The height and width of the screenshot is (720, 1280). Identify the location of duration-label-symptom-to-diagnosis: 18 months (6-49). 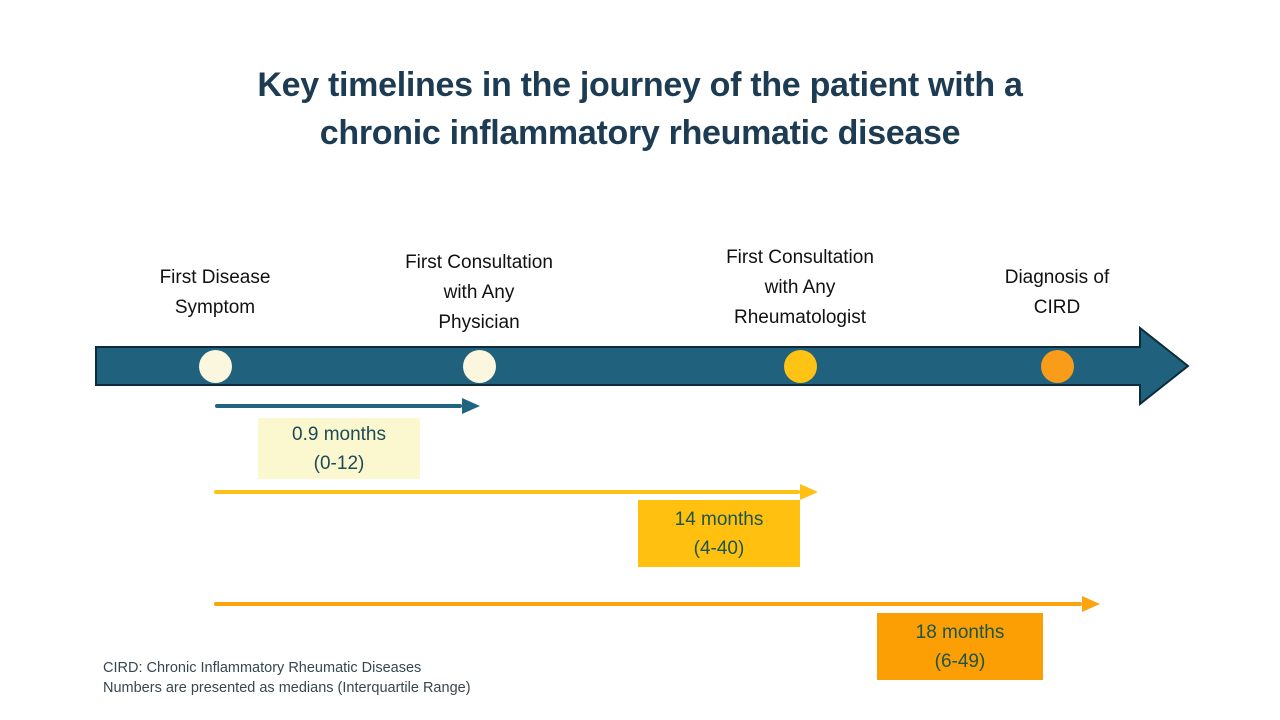
(960, 646).